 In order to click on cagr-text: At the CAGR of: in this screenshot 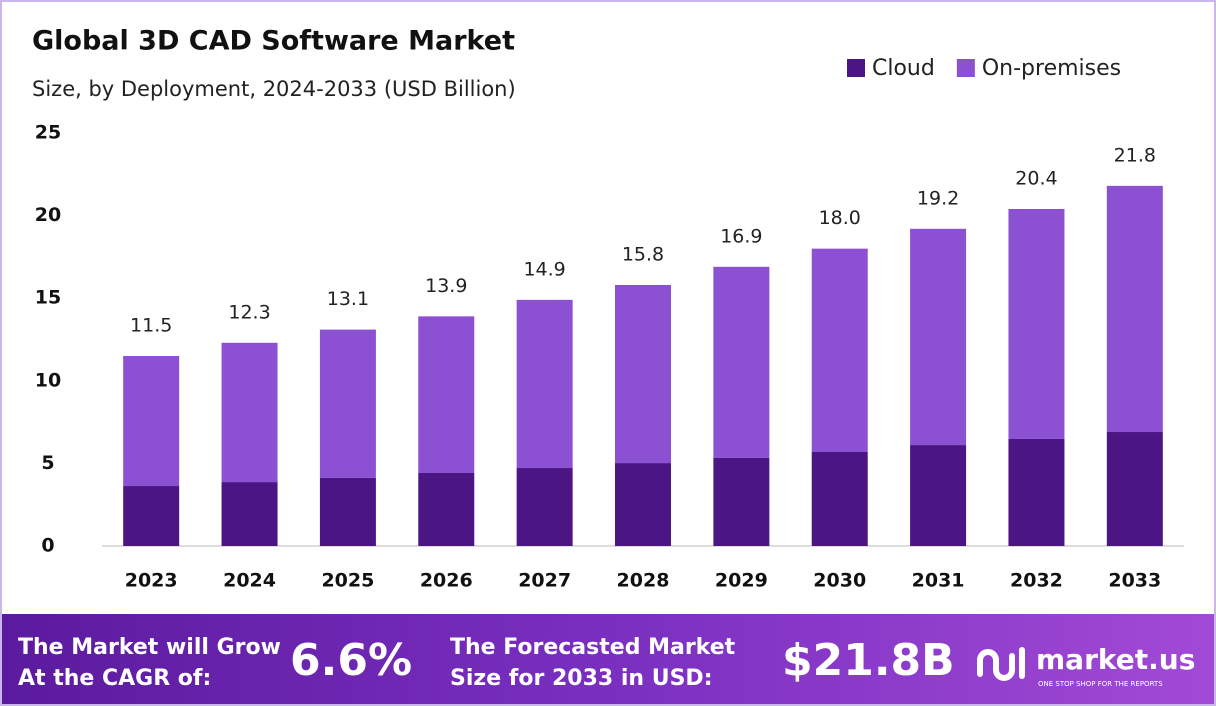, I will do `click(114, 678)`.